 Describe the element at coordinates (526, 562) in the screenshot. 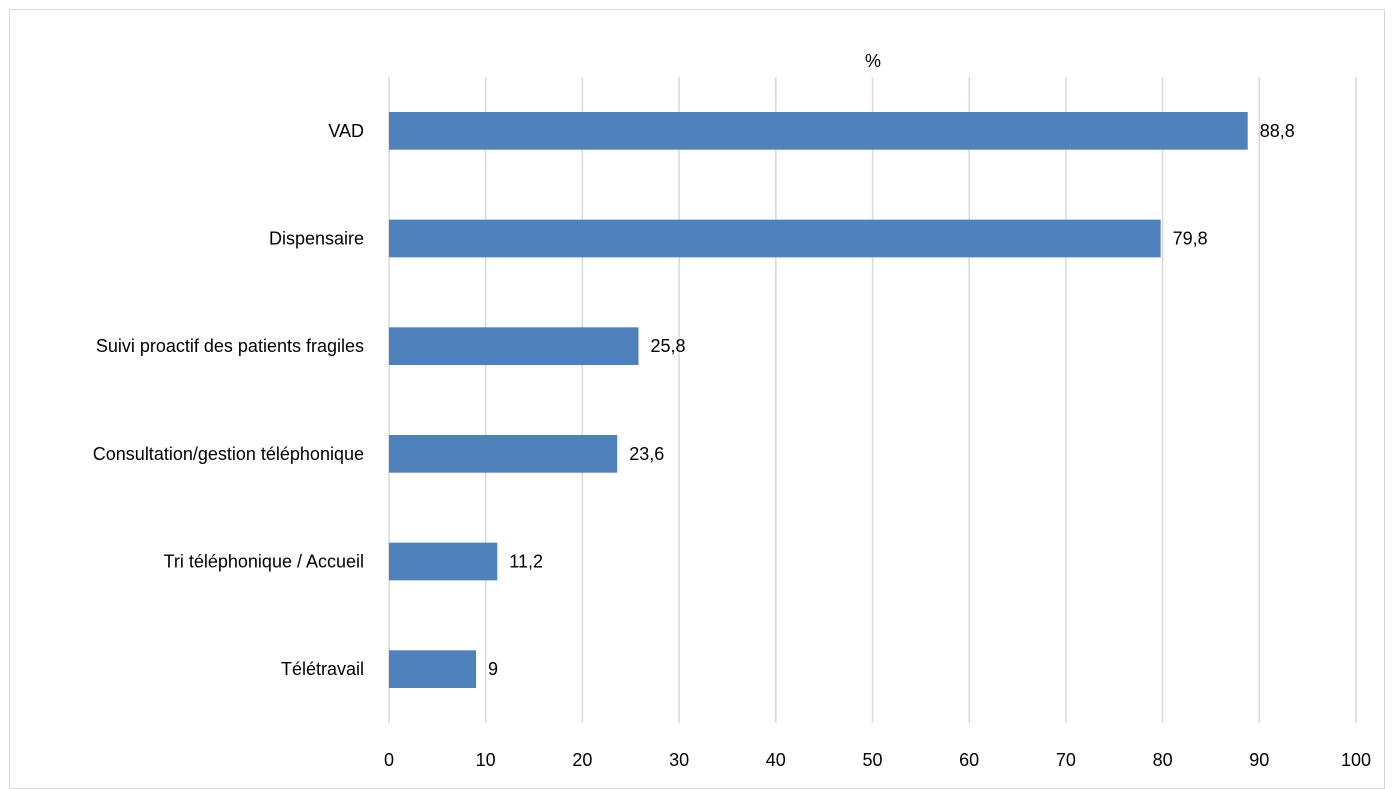

I see `data-label: 11,2` at that location.